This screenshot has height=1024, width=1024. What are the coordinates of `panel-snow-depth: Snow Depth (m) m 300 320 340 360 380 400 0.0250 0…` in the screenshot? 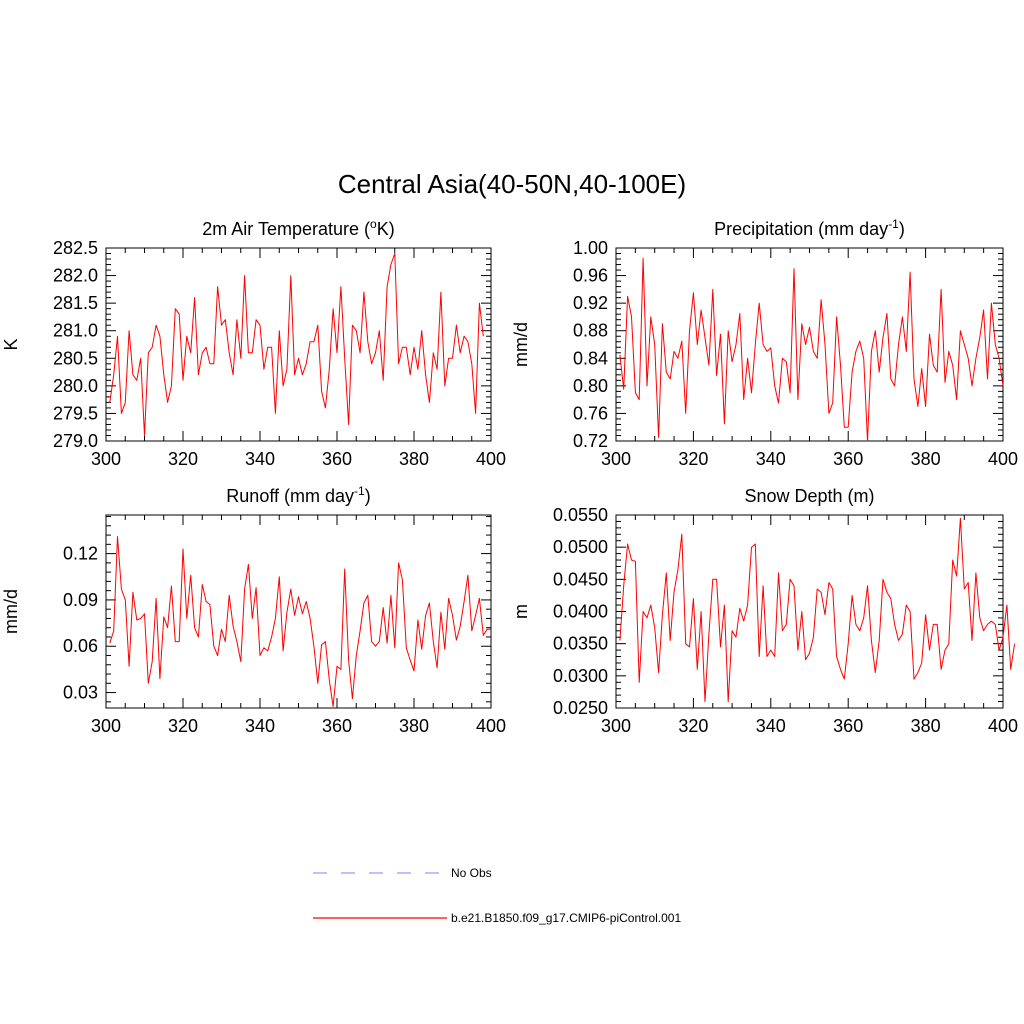 It's located at (764, 611).